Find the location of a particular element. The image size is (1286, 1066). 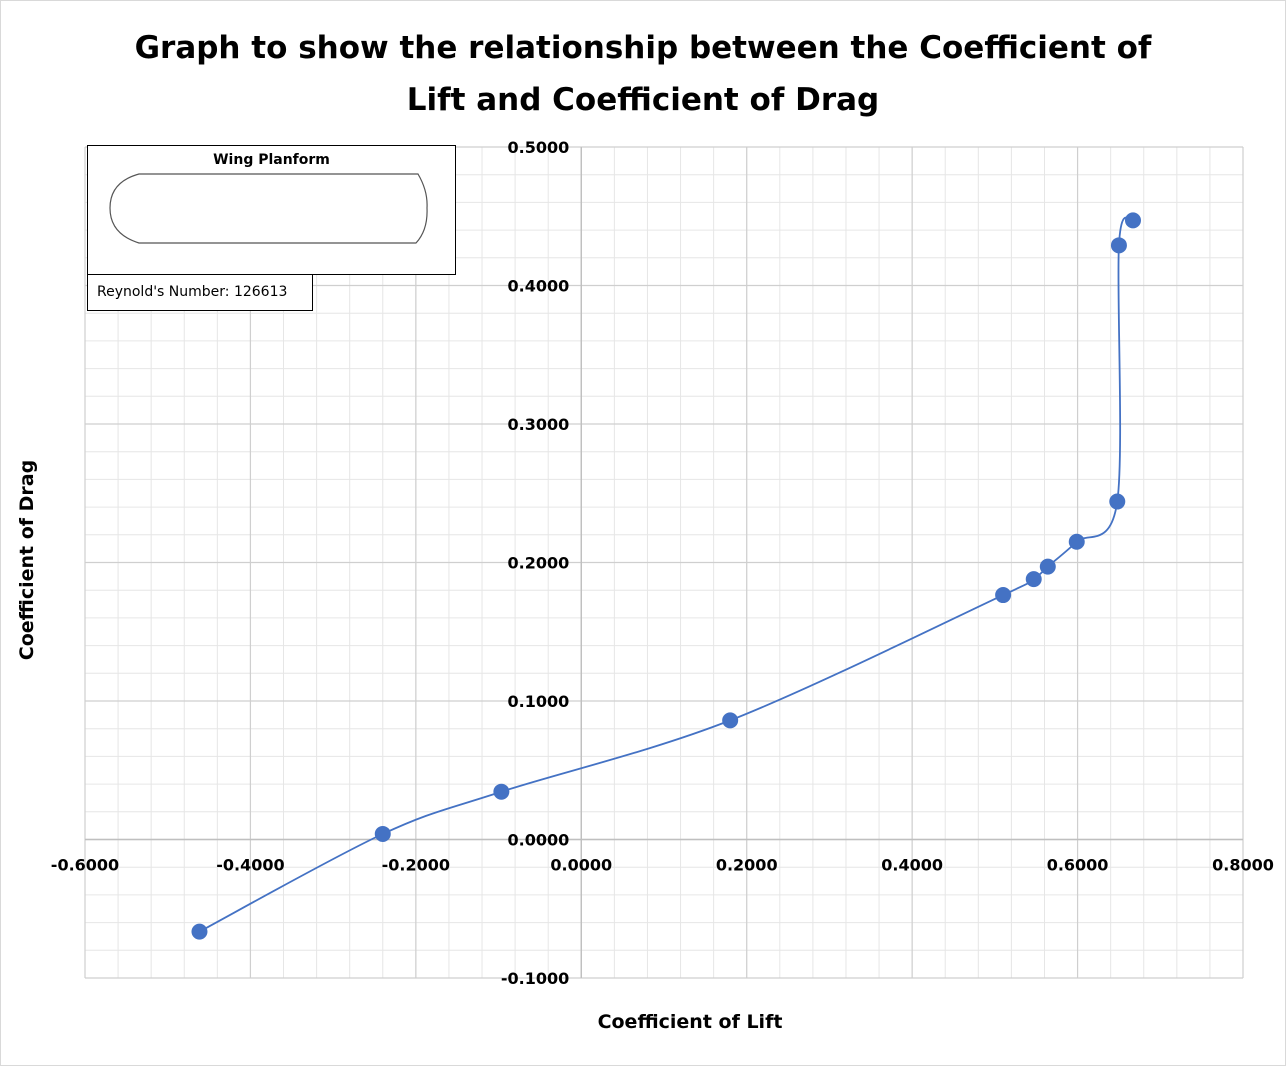

y-tick-label: 0.1000 is located at coordinates (539, 701).